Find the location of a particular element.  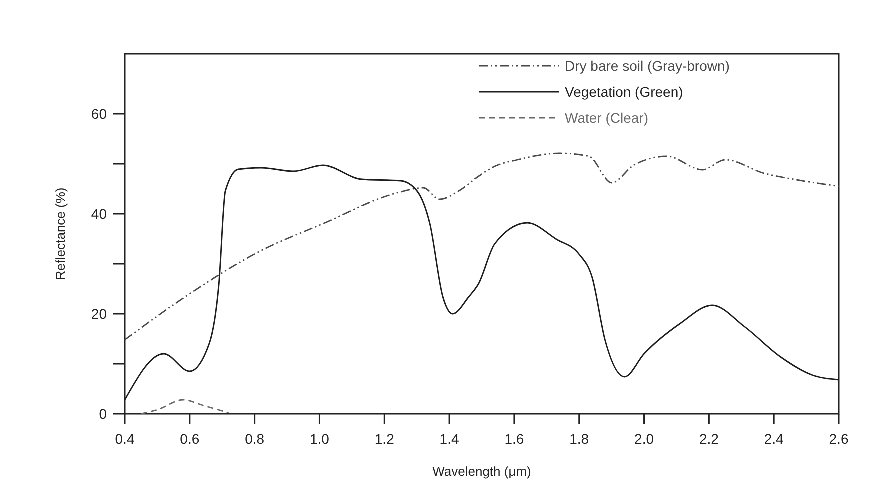

x-axis-title: Wavelength (μm) is located at coordinates (482, 471).